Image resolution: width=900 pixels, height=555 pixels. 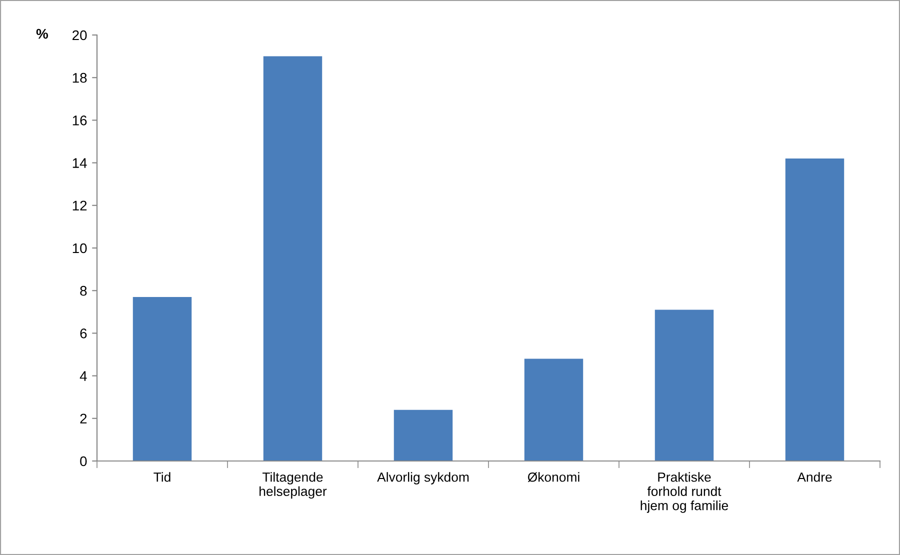 What do you see at coordinates (79, 121) in the screenshot?
I see `y-tick-label: 16` at bounding box center [79, 121].